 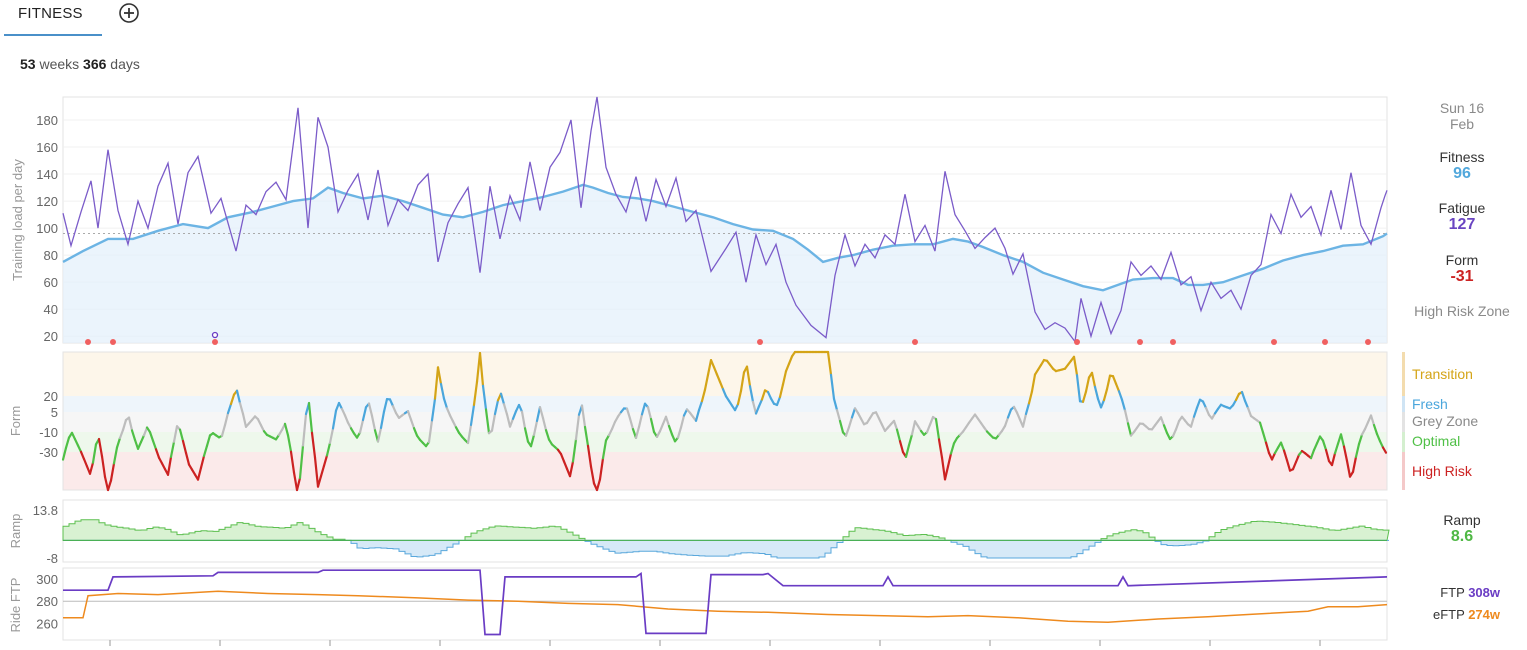 I want to click on y-tick-label: 180, so click(x=47, y=120).